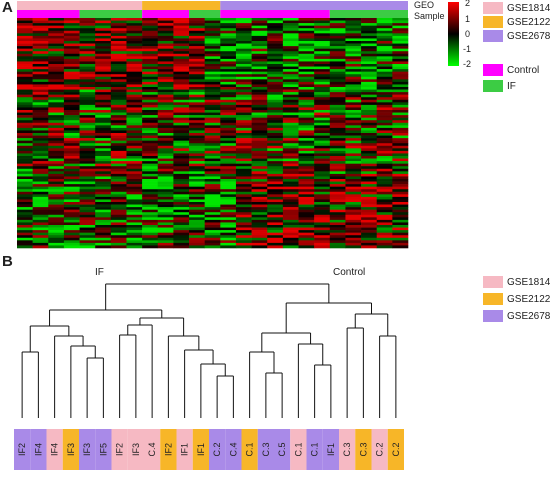  I want to click on leaf-label: IF3, so click(87, 449).